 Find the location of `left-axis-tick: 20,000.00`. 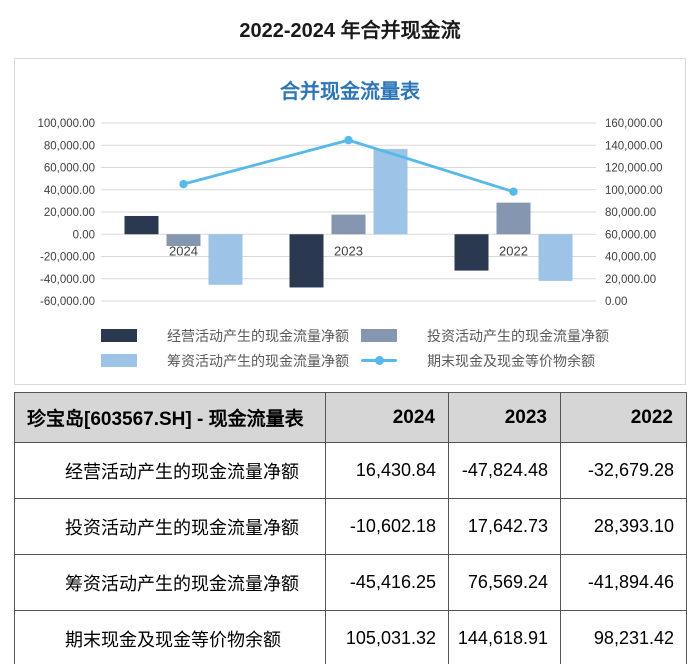

left-axis-tick: 20,000.00 is located at coordinates (69, 213).